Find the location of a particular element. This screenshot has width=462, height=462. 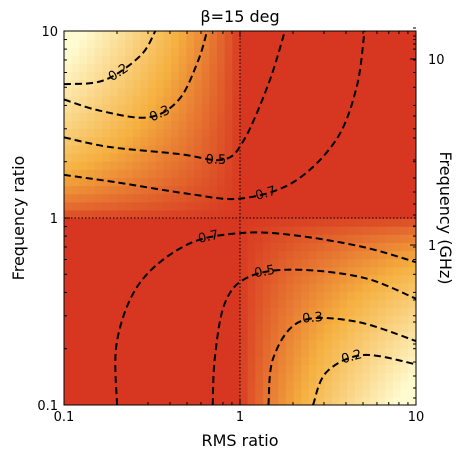

contour-line-0.3-lower-right is located at coordinates (341, 360).